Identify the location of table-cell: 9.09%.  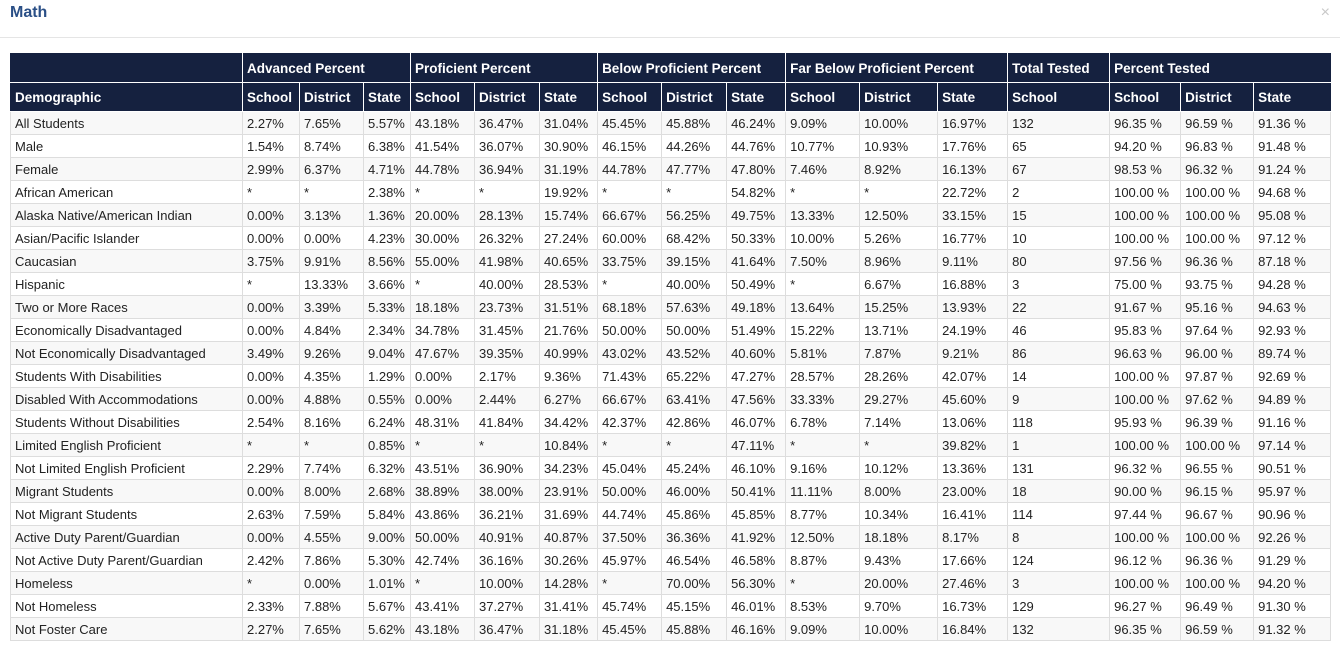
(823, 629).